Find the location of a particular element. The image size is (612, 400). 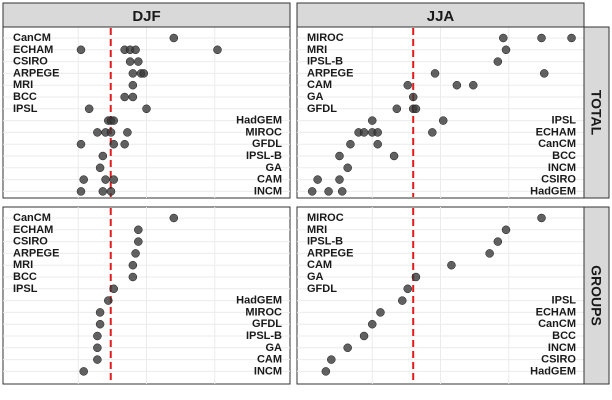

series-label: CanCM is located at coordinates (557, 144).